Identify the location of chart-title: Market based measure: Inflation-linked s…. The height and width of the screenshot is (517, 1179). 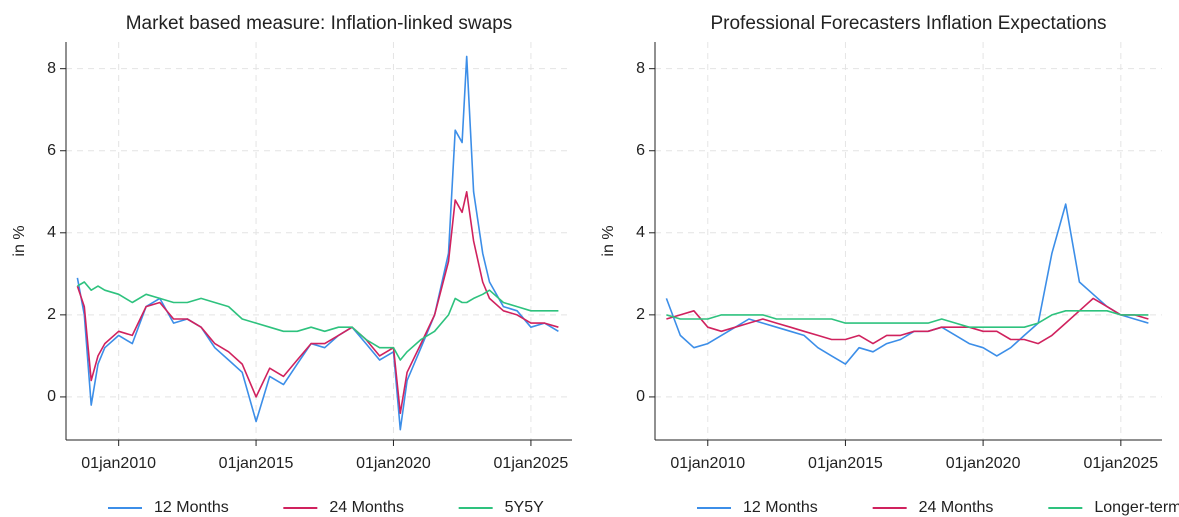
(319, 23).